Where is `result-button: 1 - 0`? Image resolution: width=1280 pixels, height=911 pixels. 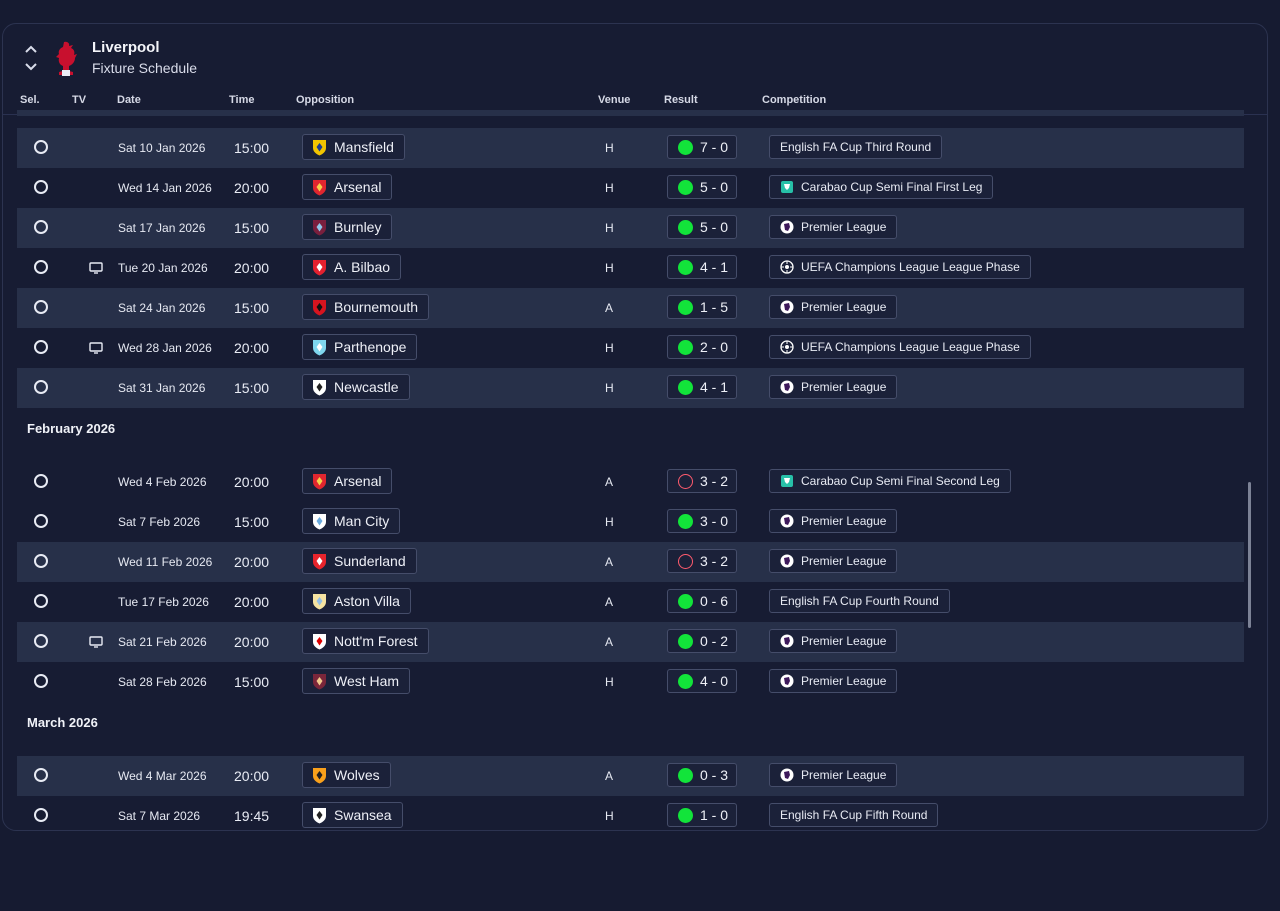
result-button: 1 - 0 is located at coordinates (702, 815).